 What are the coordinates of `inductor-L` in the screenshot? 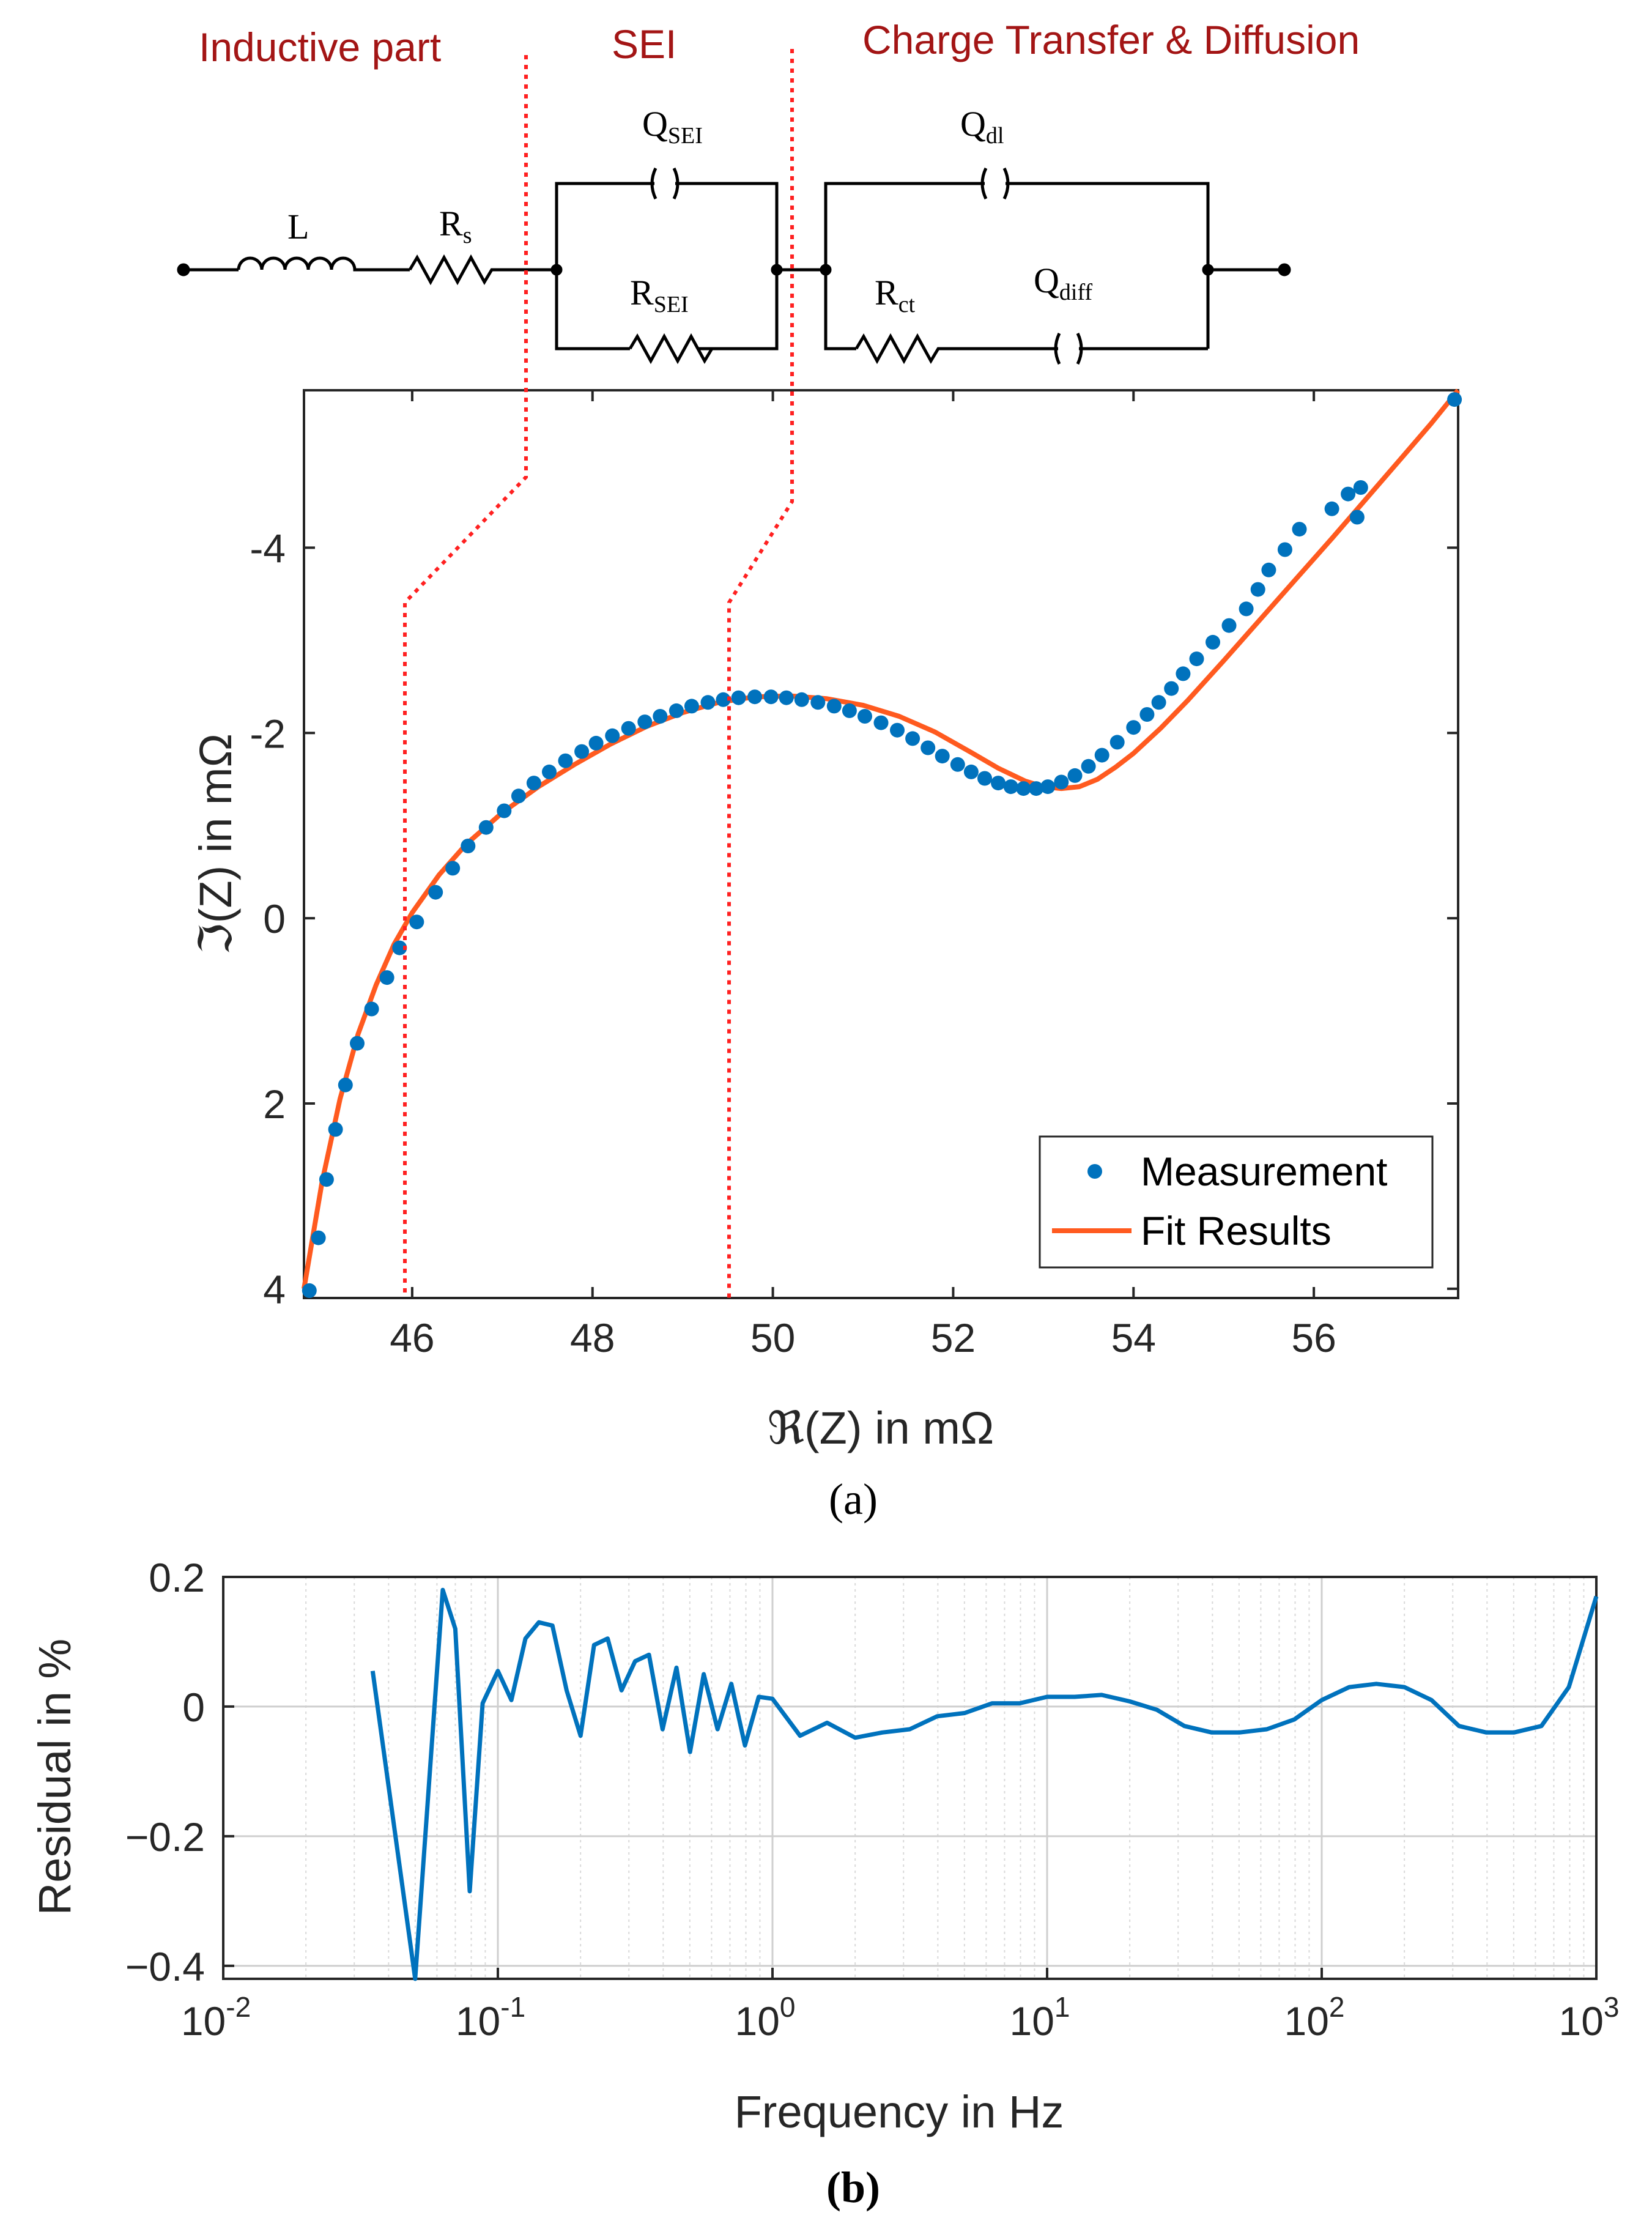 It's located at (323, 264).